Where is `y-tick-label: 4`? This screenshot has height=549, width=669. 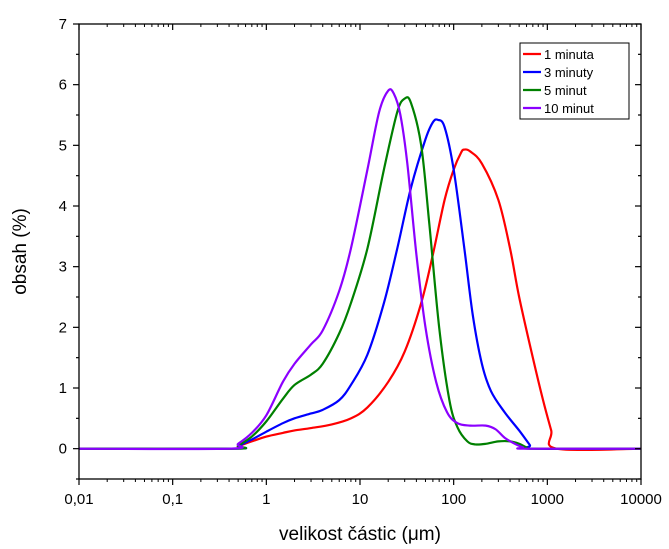
y-tick-label: 4 is located at coordinates (63, 206).